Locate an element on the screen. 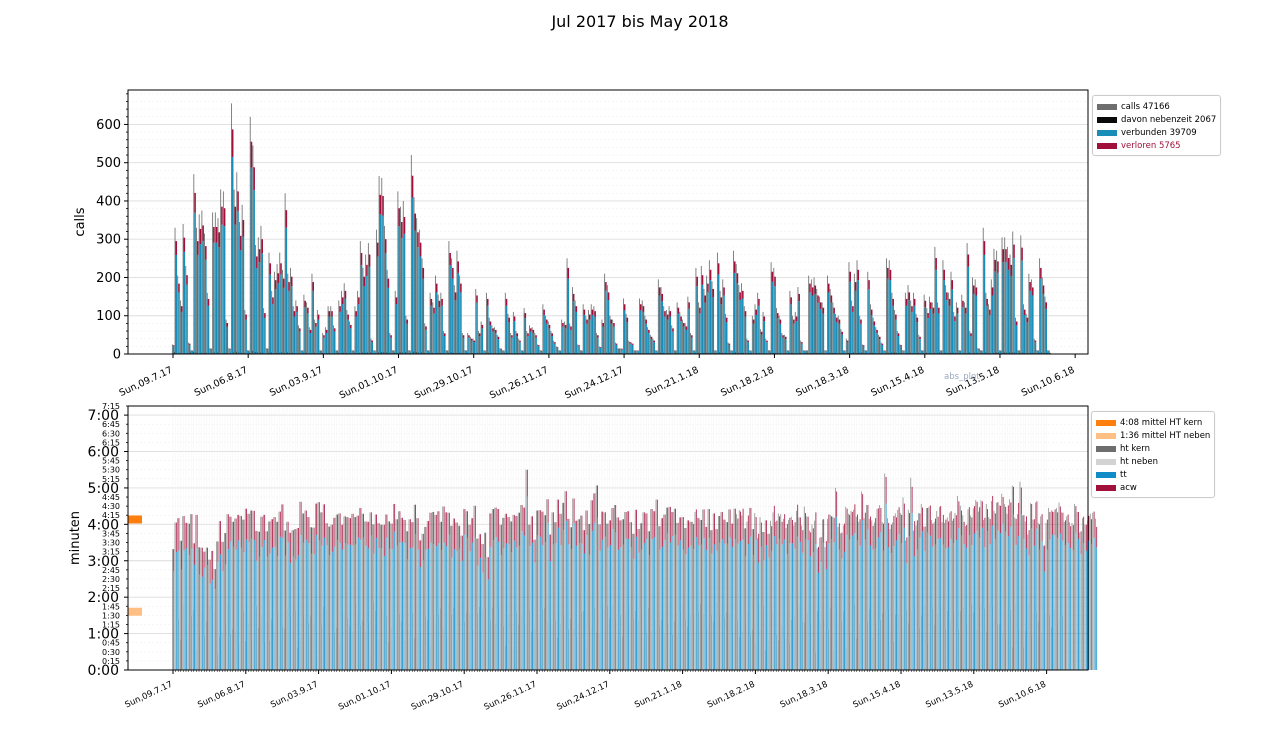 This screenshot has height=753, width=1280. ytick-label-top: 400 is located at coordinates (108, 201).